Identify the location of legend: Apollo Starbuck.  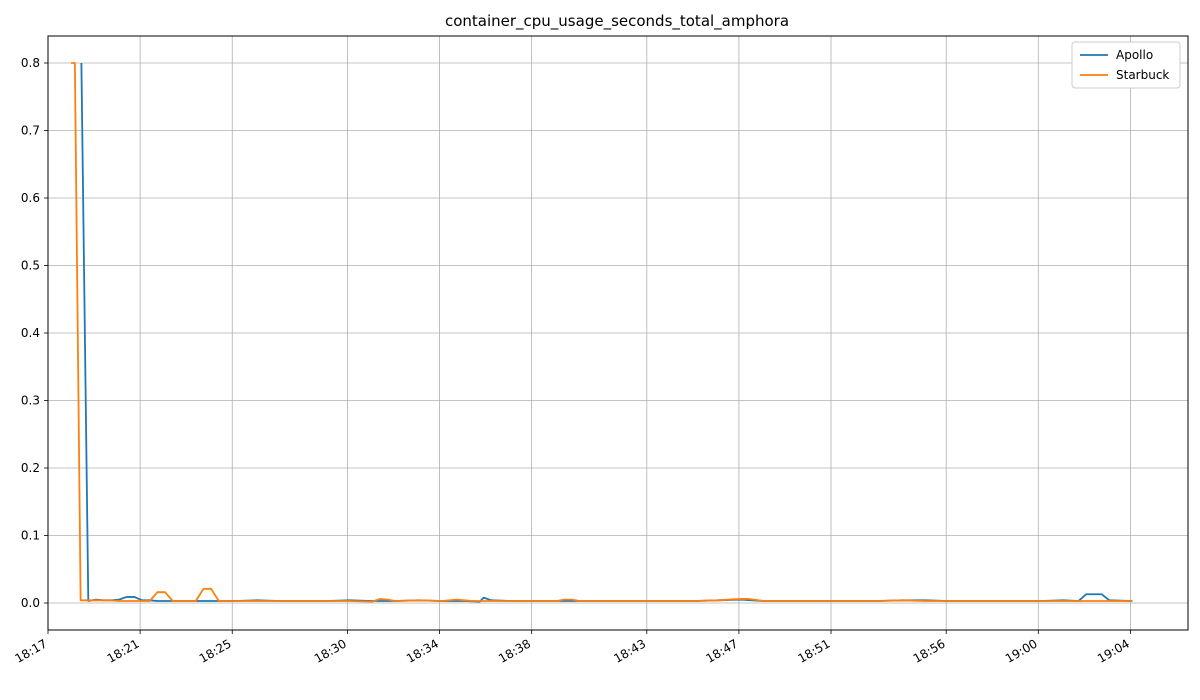
(1126, 65).